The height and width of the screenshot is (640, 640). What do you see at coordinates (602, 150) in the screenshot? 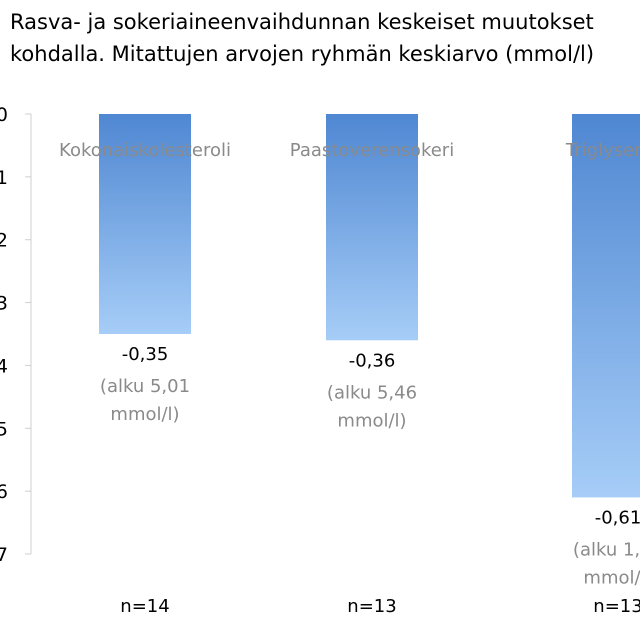
I see `category-label: Triglyseridit` at bounding box center [602, 150].